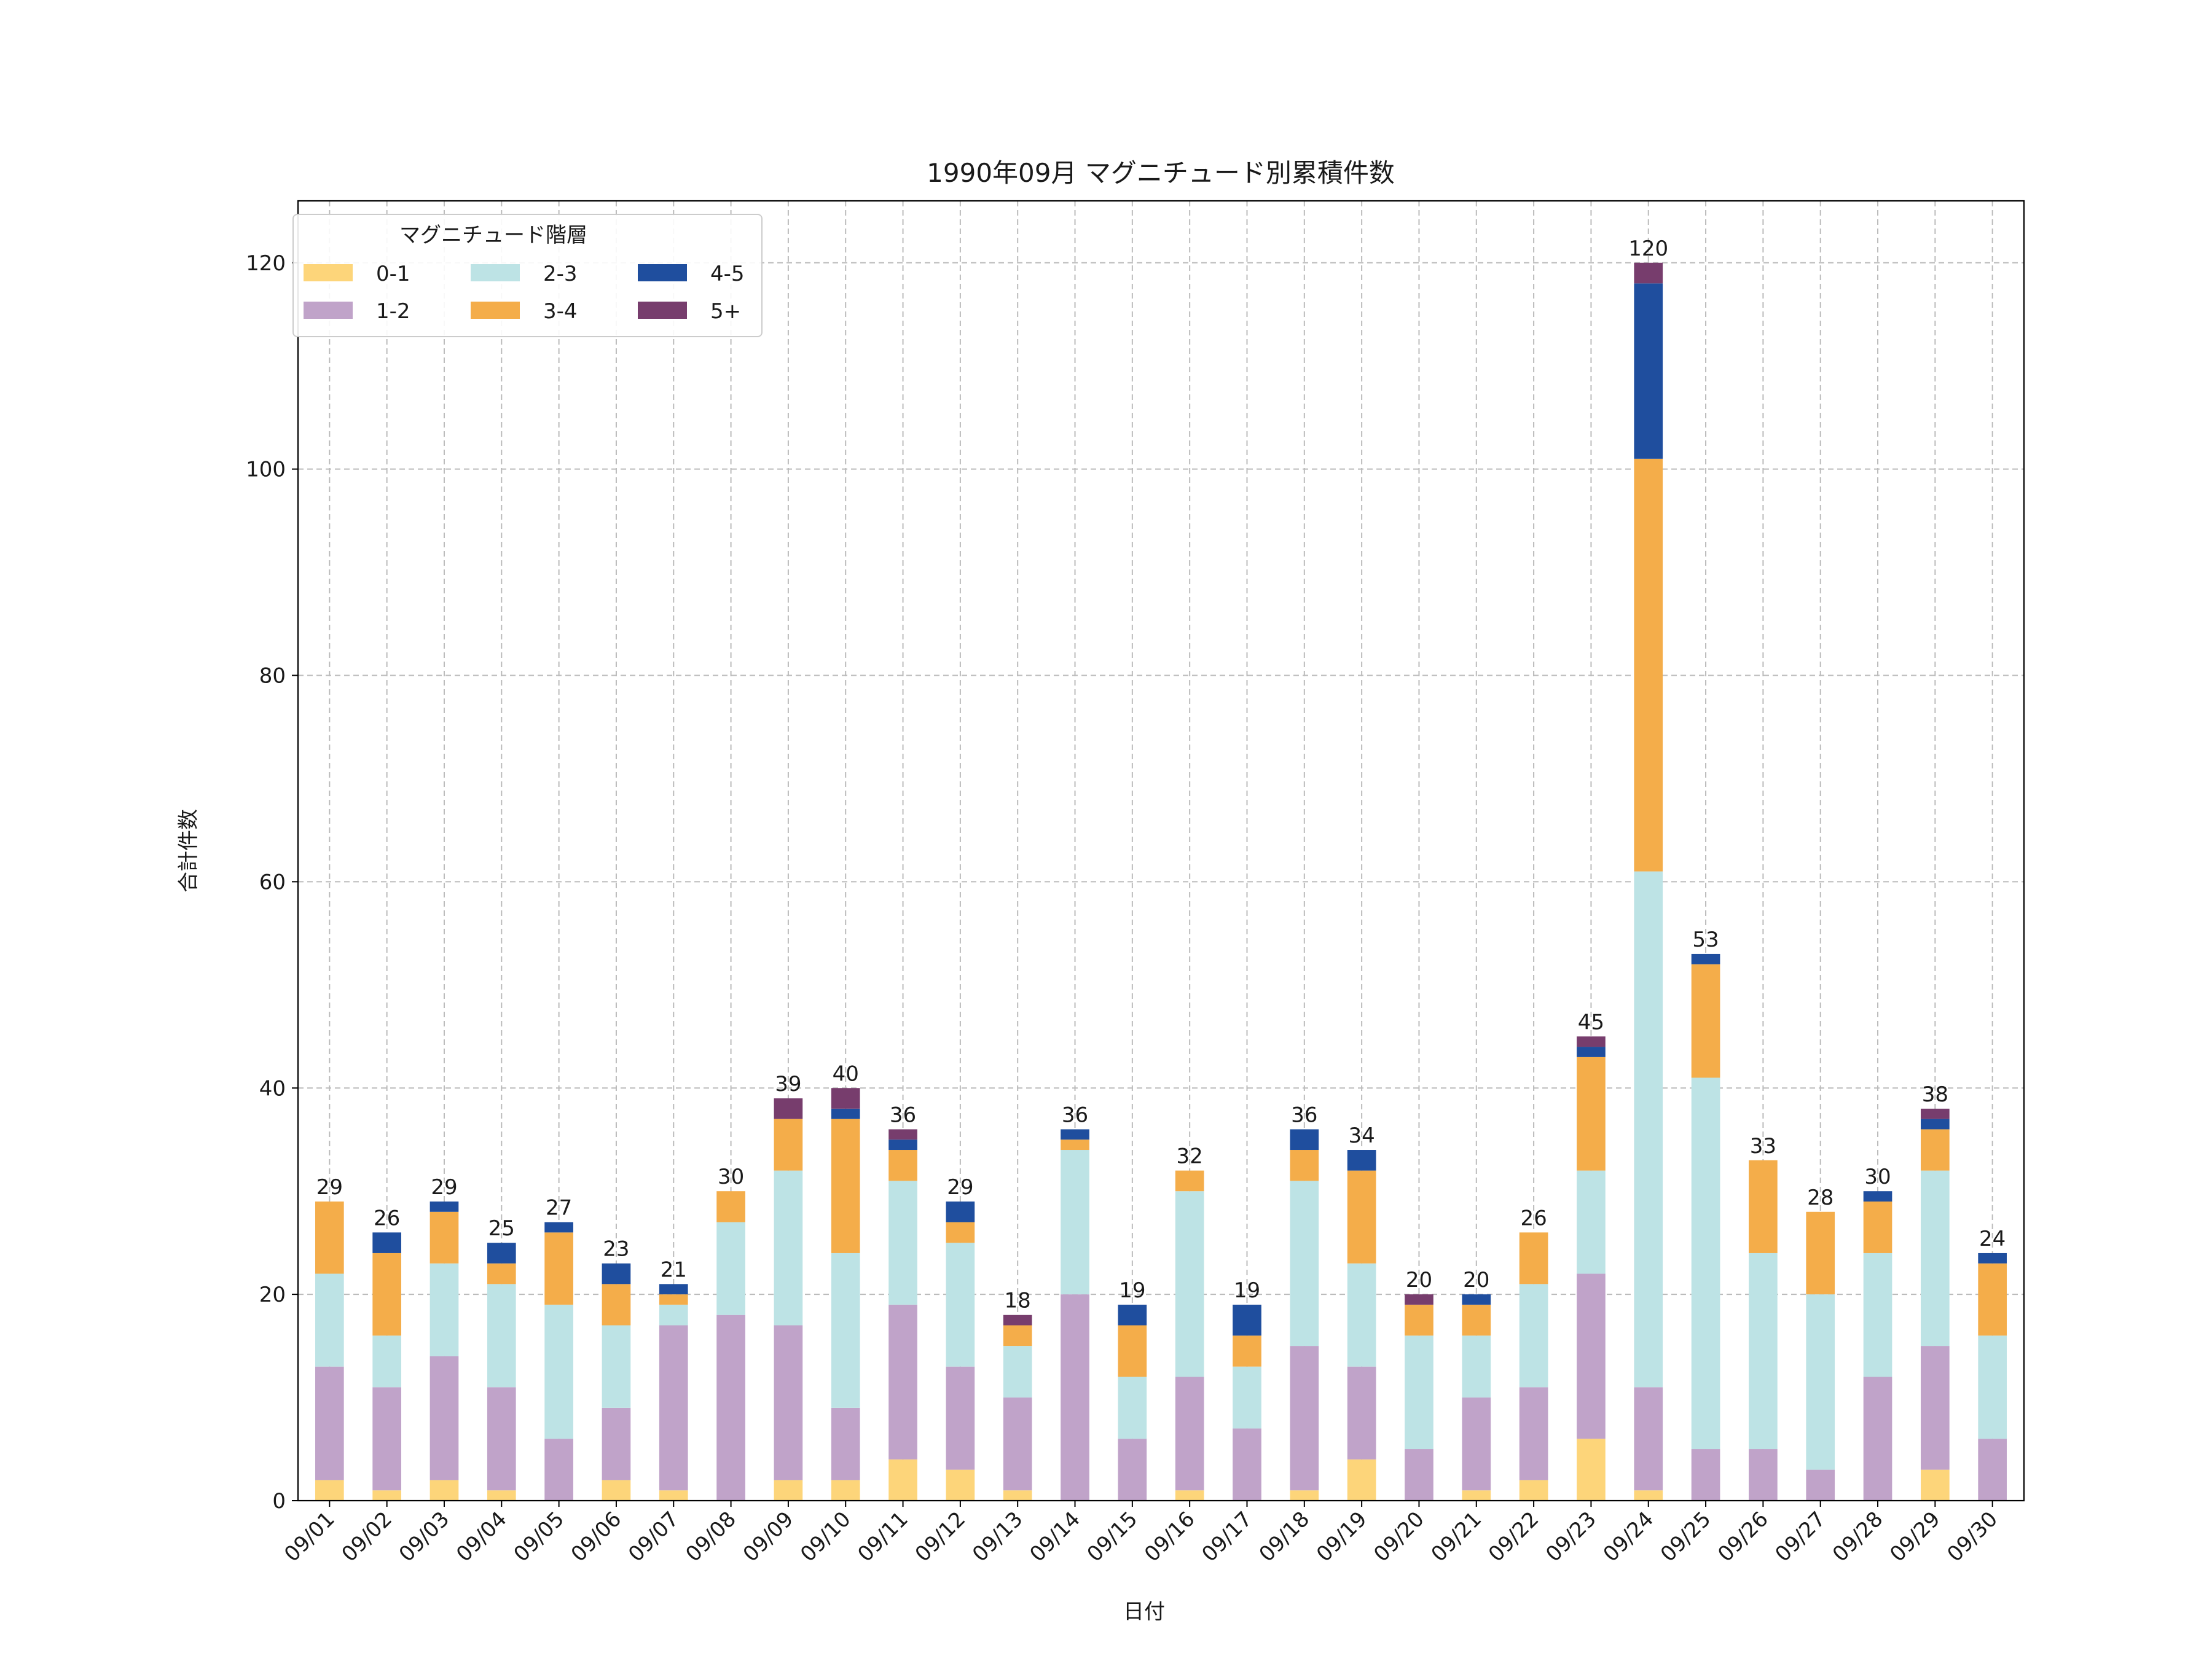  What do you see at coordinates (1419, 1280) in the screenshot?
I see `total-label: 20` at bounding box center [1419, 1280].